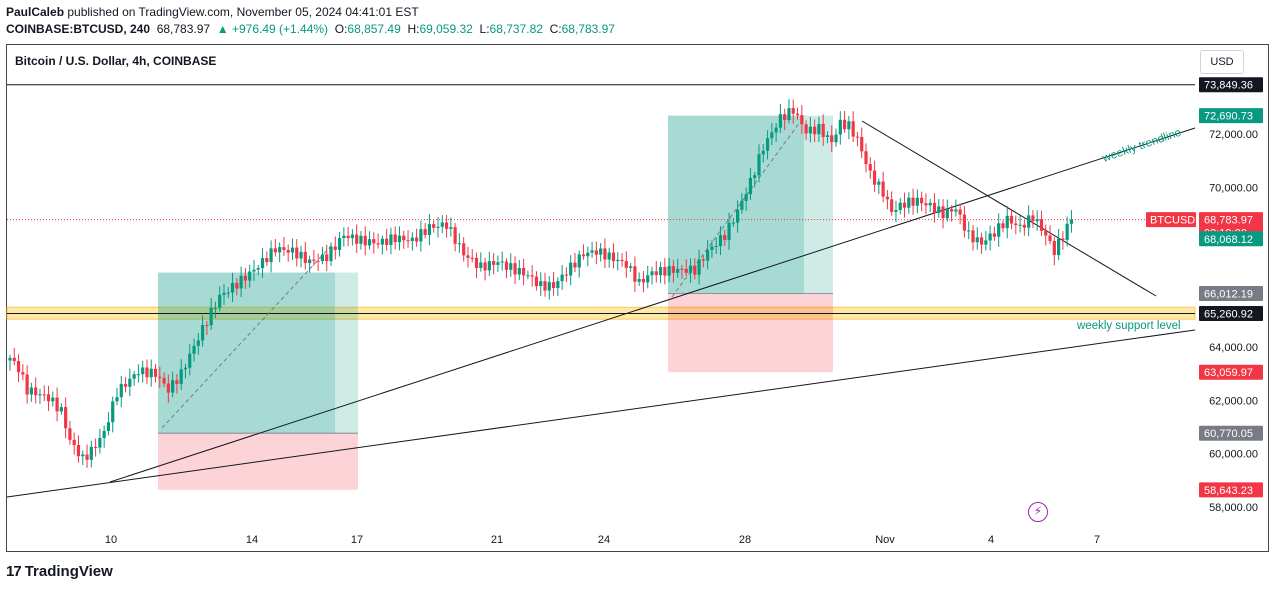 The image size is (1275, 590). Describe the element at coordinates (818, 204) in the screenshot. I see `long-target-zone-ext` at that location.